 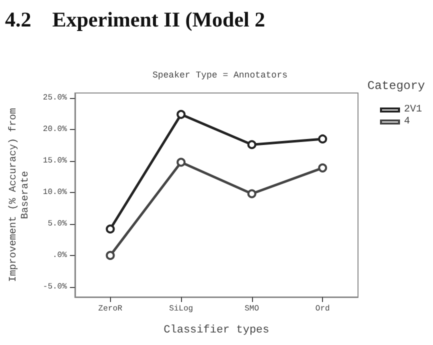 What do you see at coordinates (58, 223) in the screenshot?
I see `y-tick-label: 5.0%` at bounding box center [58, 223].